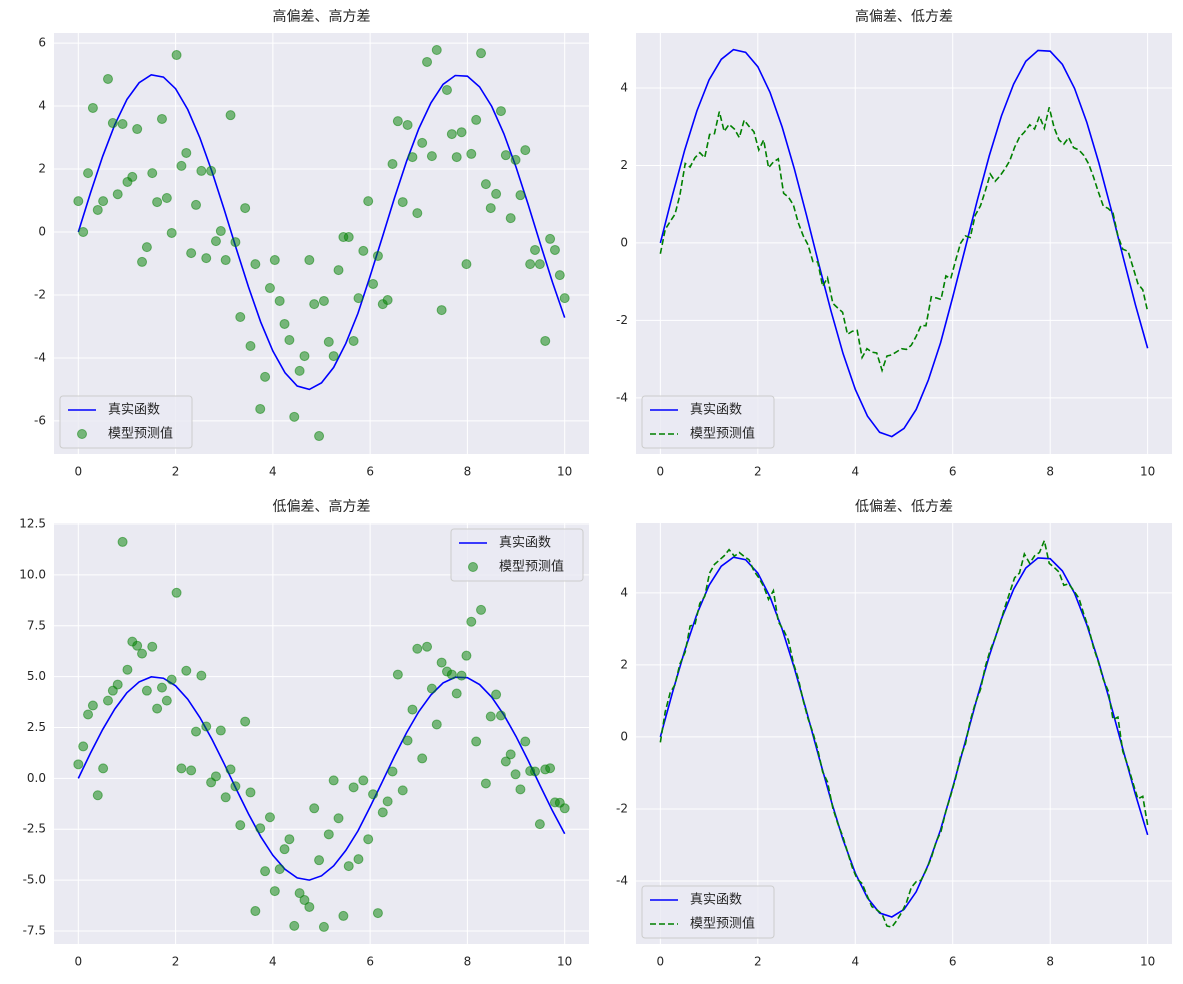 This screenshot has width=1183, height=984. I want to click on y-tick-label: -7.5, so click(34, 930).